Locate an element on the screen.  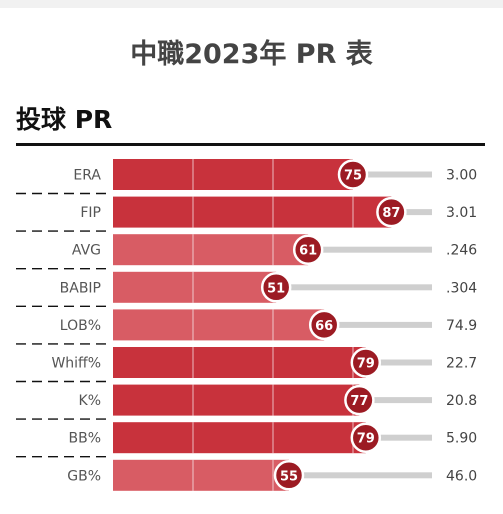
stat-value-label: 3.00 is located at coordinates (461, 176).